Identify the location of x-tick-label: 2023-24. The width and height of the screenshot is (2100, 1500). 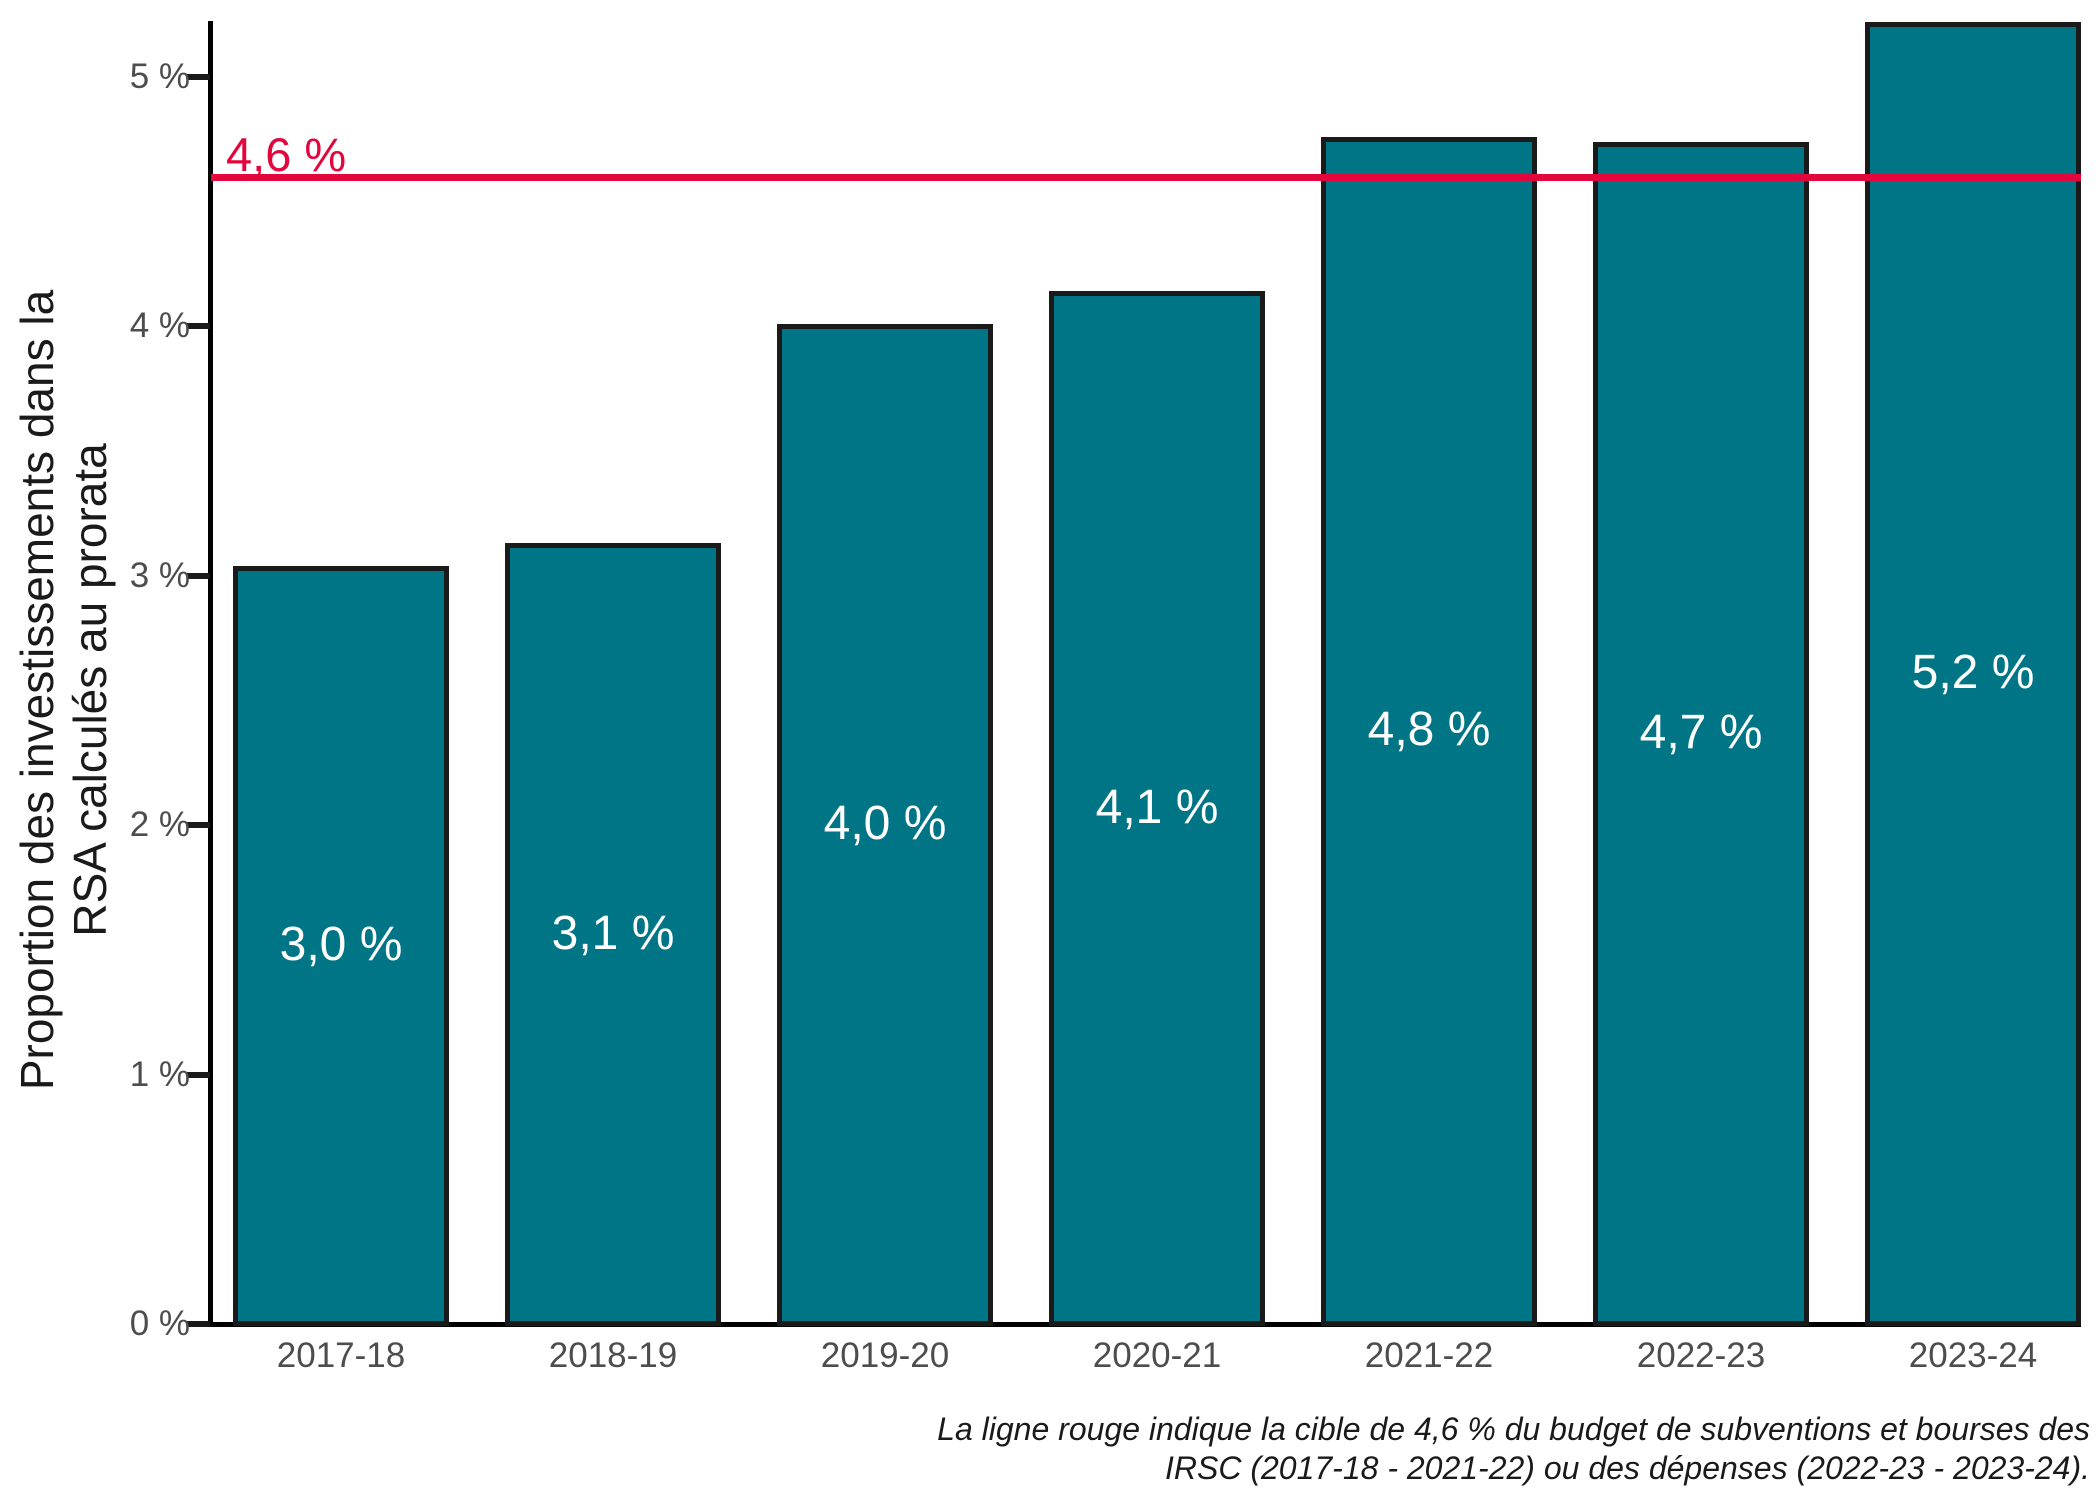
(1973, 1355).